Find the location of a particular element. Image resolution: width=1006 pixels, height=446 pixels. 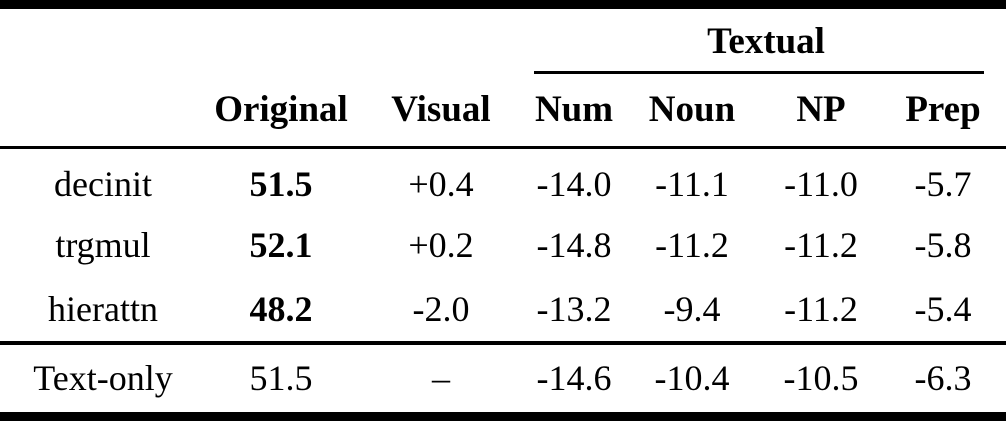

cell-prep: -6.3 is located at coordinates (943, 381).